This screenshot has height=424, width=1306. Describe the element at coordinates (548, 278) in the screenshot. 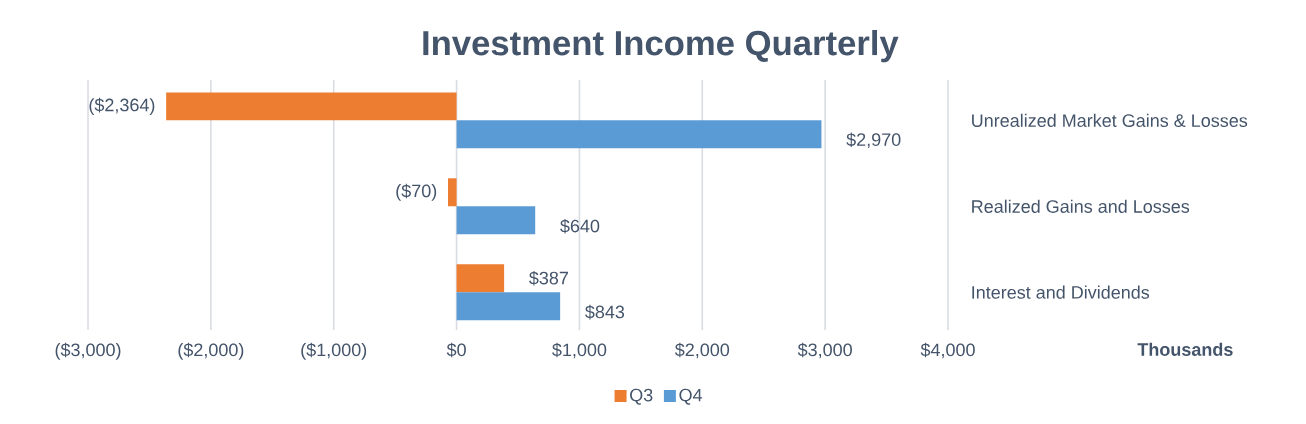

I see `data-label: $387` at that location.